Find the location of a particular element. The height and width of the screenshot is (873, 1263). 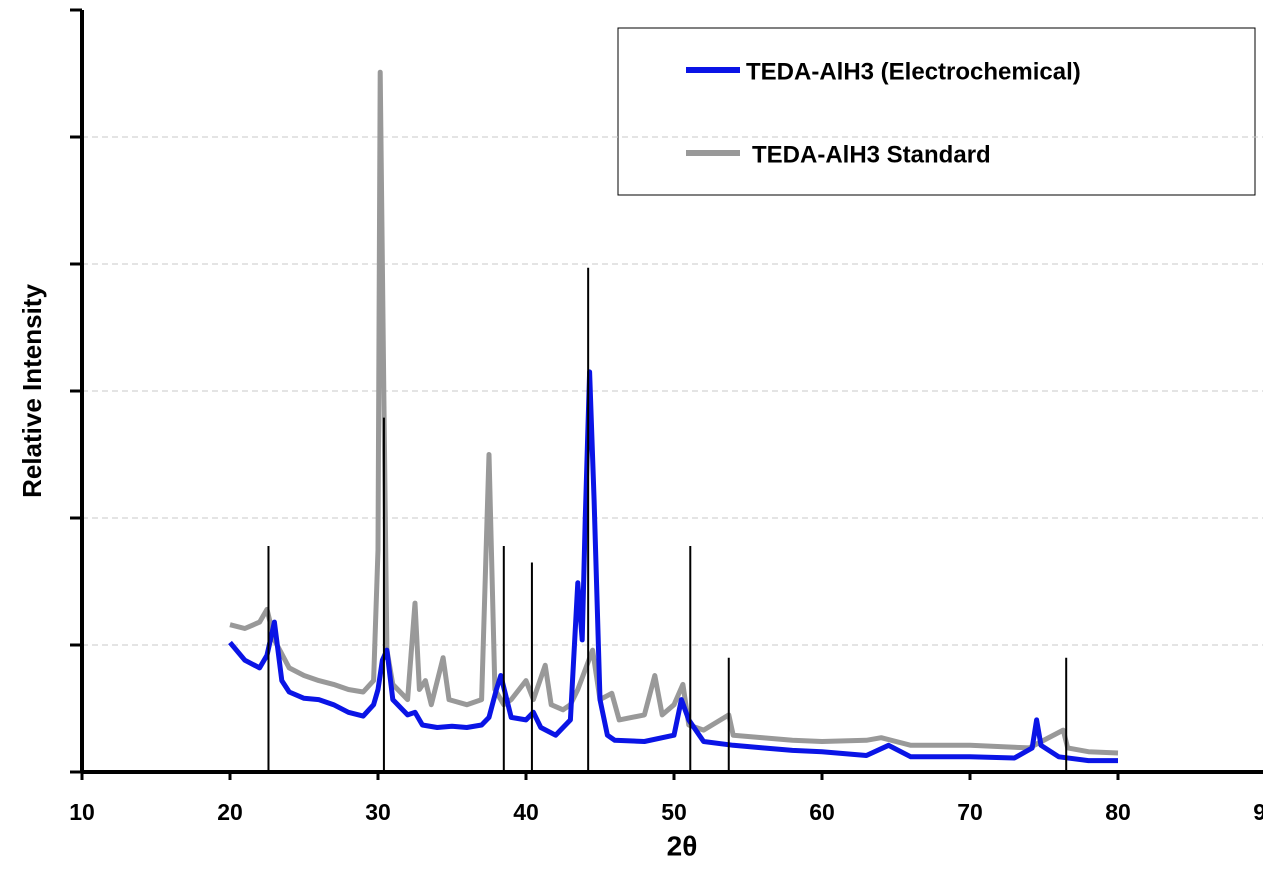

legend-label: TEDA-AlH3 (Electrochemical) is located at coordinates (913, 71).